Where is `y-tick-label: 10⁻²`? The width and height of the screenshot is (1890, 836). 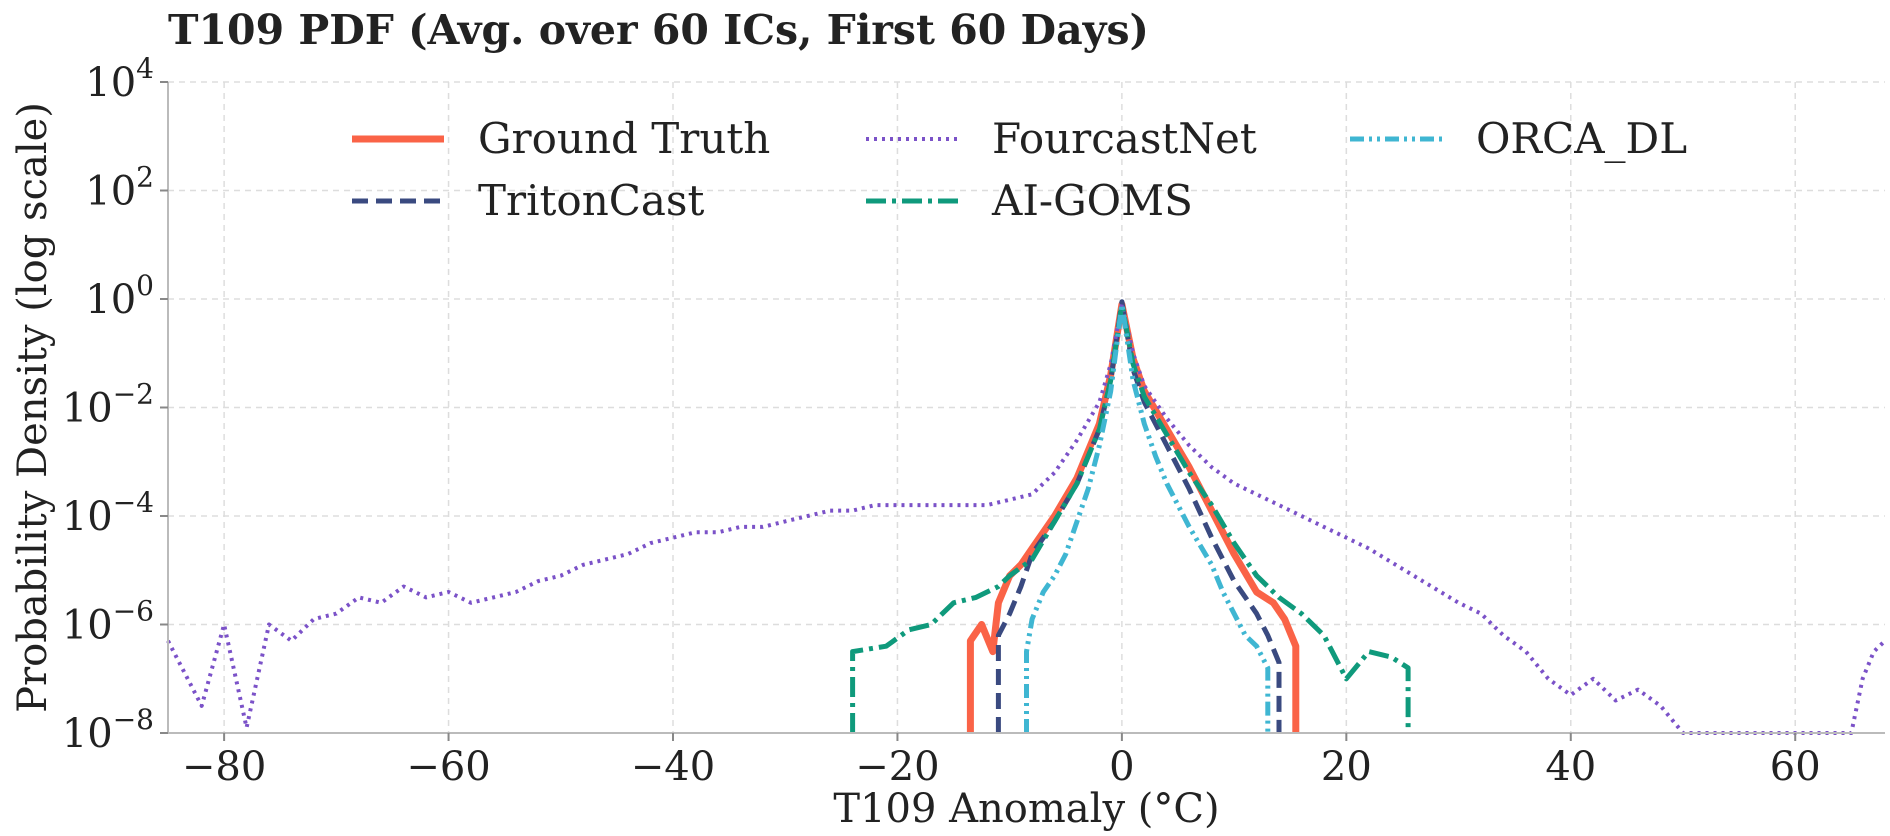
y-tick-label: 10⁻² is located at coordinates (108, 405).